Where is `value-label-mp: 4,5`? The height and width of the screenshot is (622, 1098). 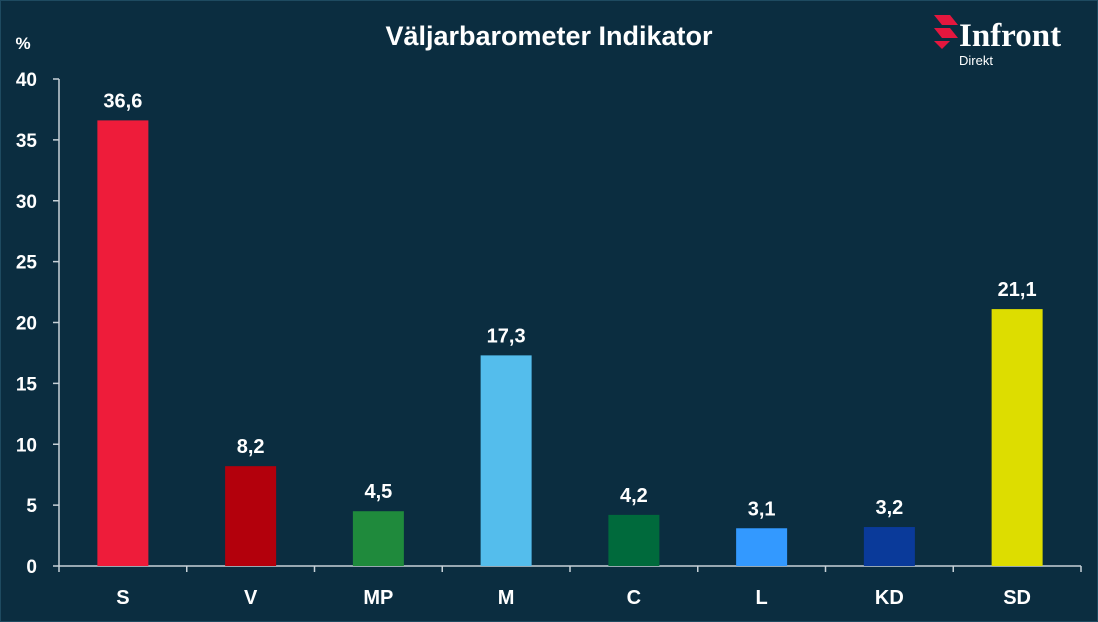 value-label-mp: 4,5 is located at coordinates (378, 492).